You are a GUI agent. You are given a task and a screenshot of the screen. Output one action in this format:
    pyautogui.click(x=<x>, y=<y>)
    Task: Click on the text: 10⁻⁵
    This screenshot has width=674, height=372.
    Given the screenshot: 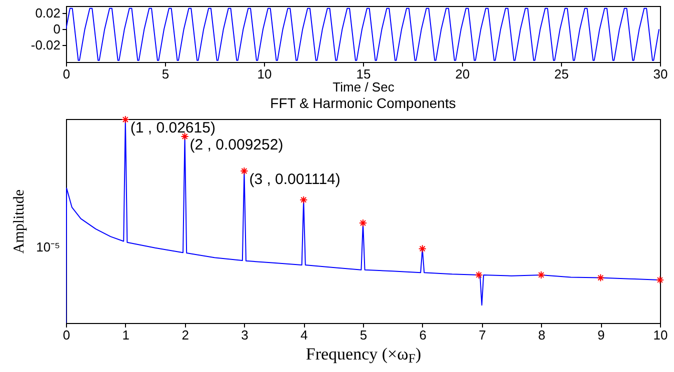 What is the action you would take?
    pyautogui.click(x=48, y=247)
    